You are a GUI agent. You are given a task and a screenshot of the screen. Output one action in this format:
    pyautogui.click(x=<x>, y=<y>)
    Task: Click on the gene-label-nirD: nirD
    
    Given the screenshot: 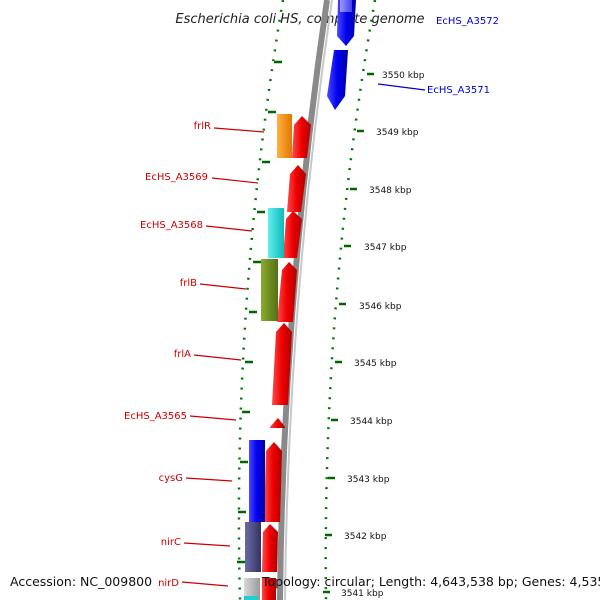 What is the action you would take?
    pyautogui.click(x=168, y=583)
    